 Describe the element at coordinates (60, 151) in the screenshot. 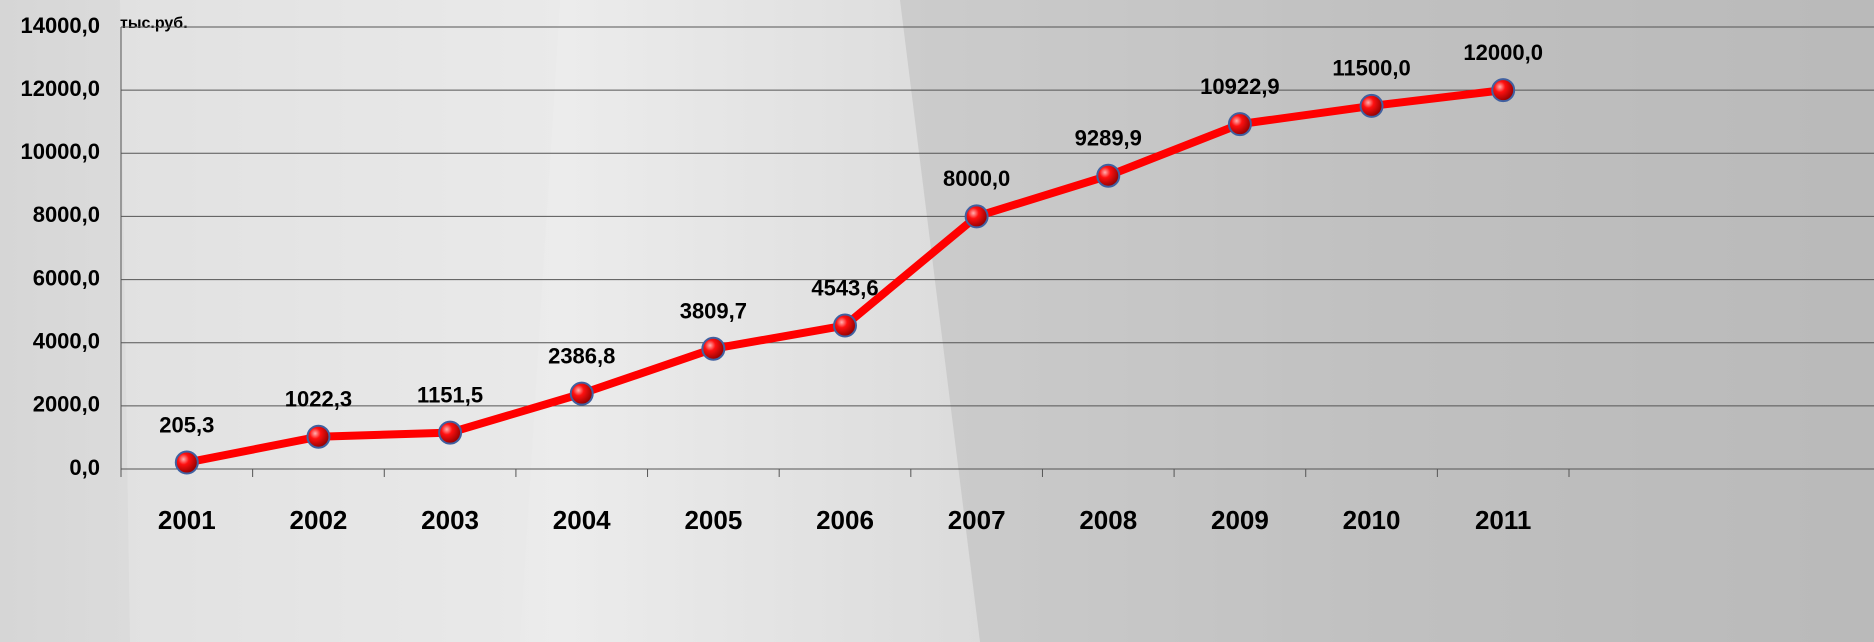

I see `y-tick-label: 10000,0` at that location.